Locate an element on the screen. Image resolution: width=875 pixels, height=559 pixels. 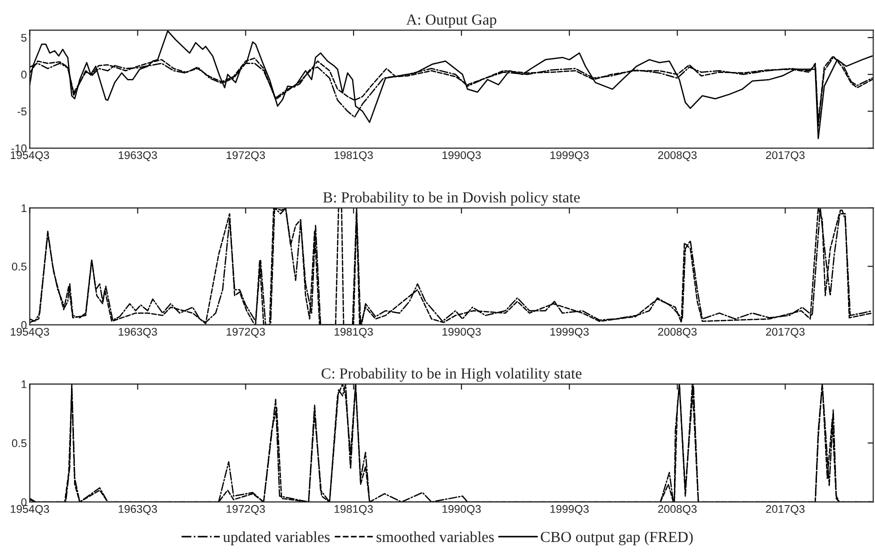
chart-title: A: Output Gap is located at coordinates (451, 21).